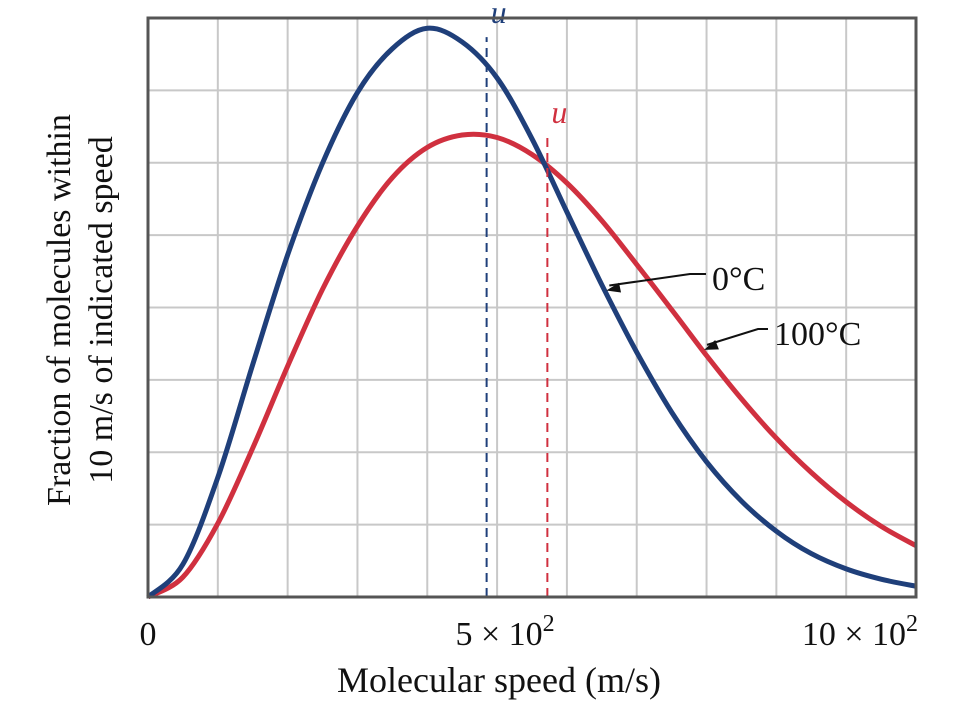  I want to click on series-100c-arrowhead, so click(711, 345).